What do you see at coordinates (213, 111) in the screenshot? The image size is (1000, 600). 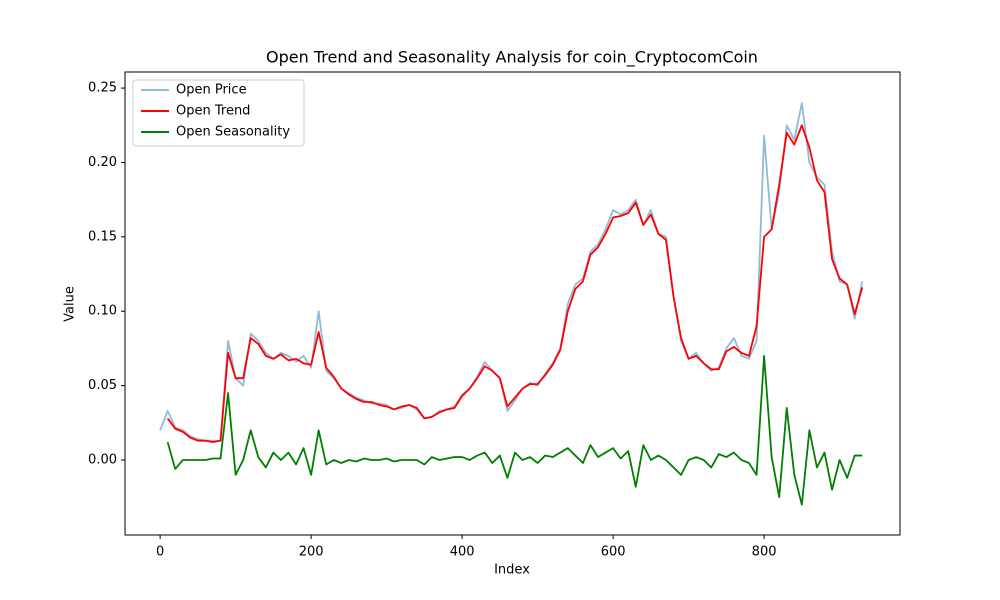 I see `legend-label: Open Trend` at bounding box center [213, 111].